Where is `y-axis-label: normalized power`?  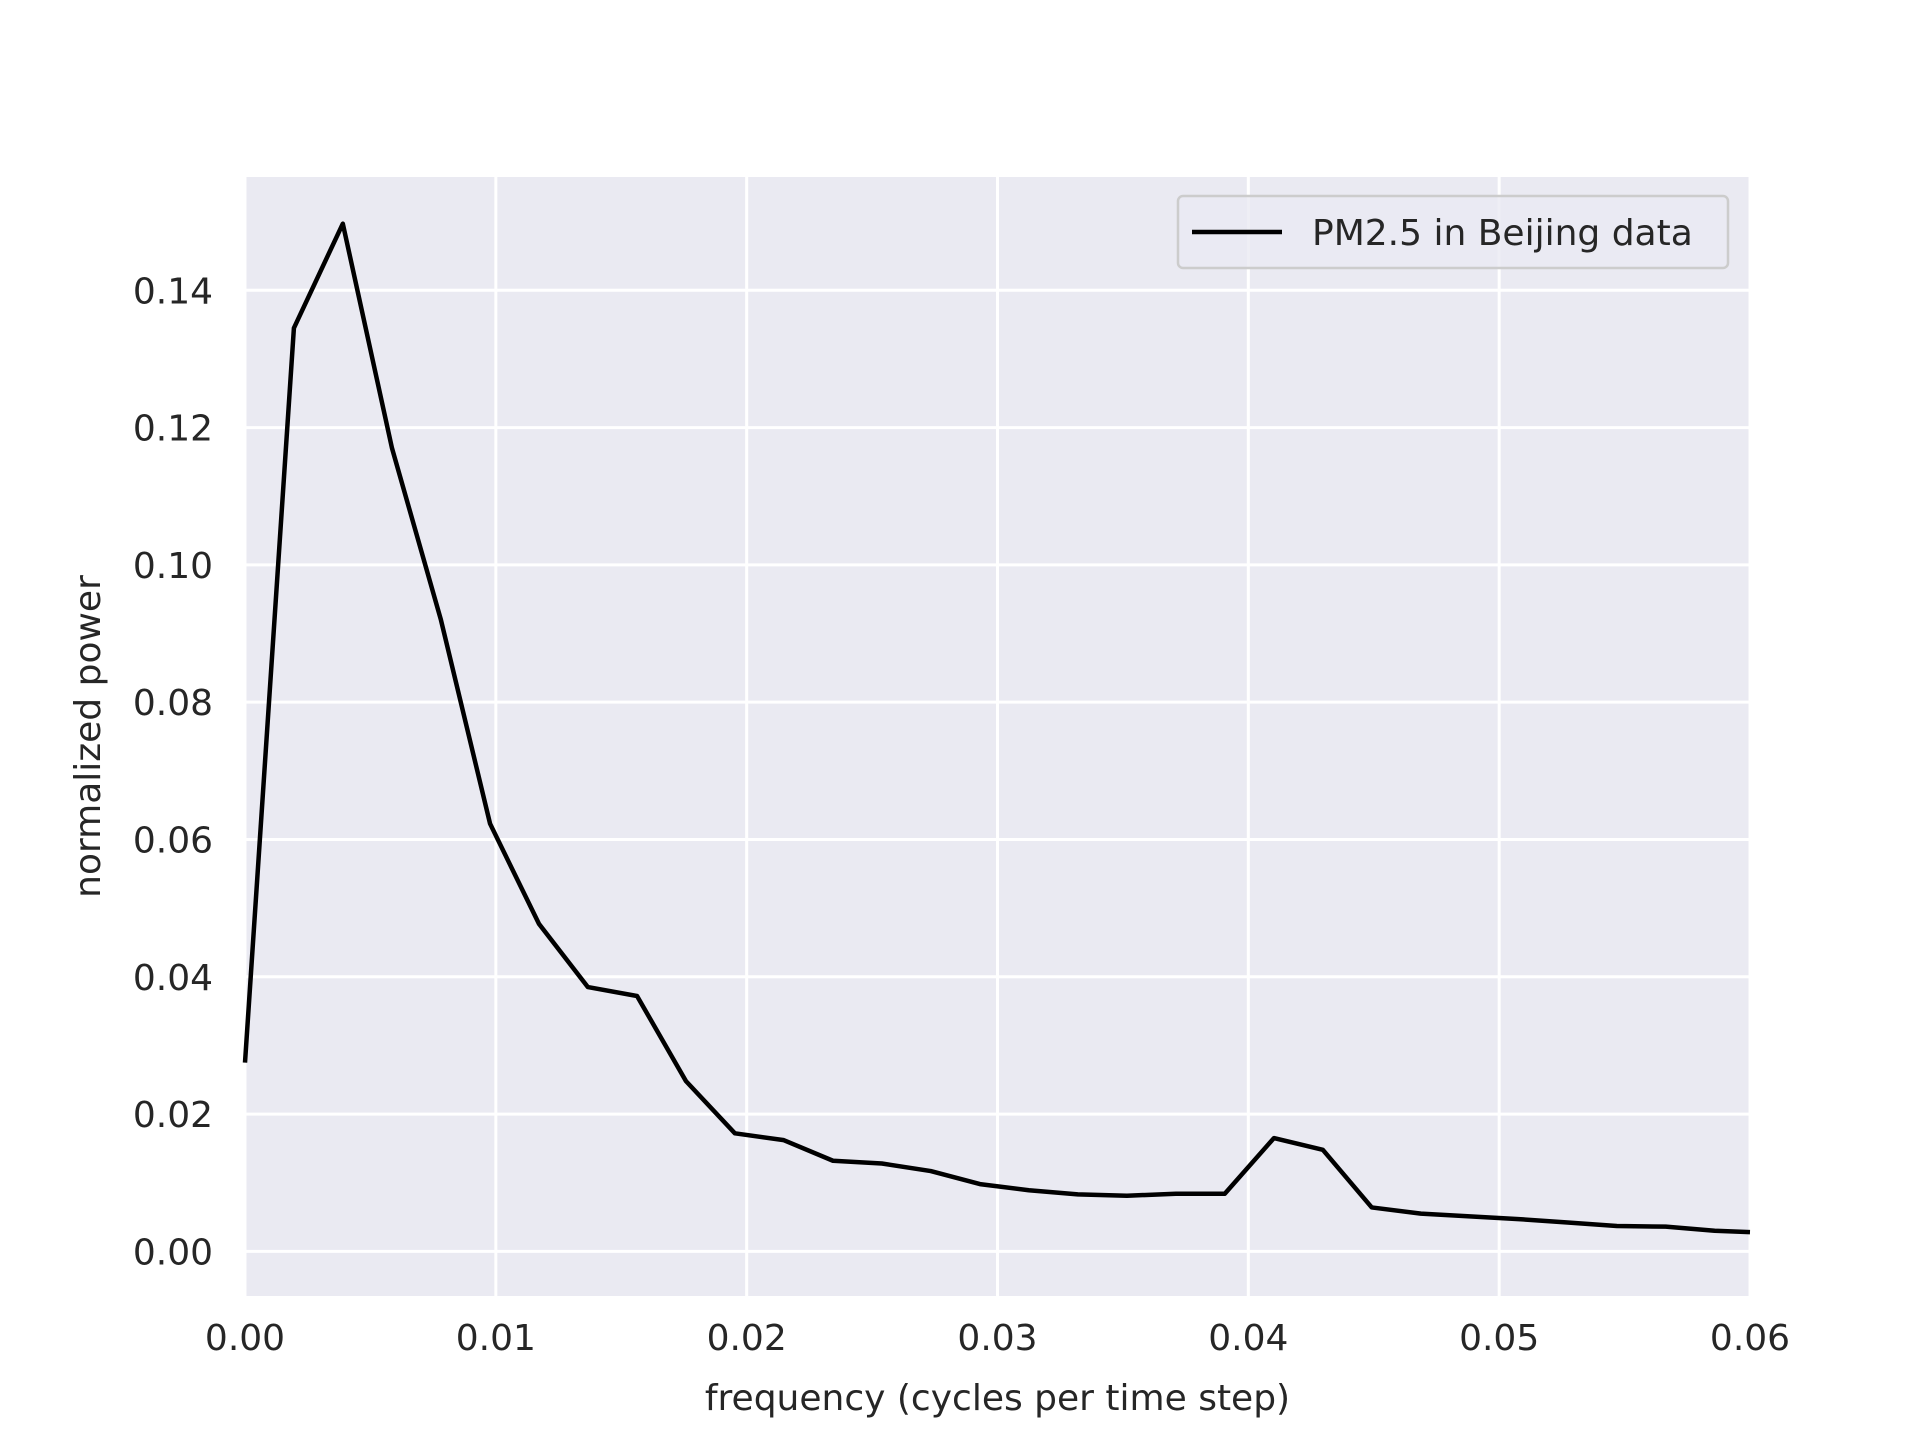 y-axis-label: normalized power is located at coordinates (88, 736).